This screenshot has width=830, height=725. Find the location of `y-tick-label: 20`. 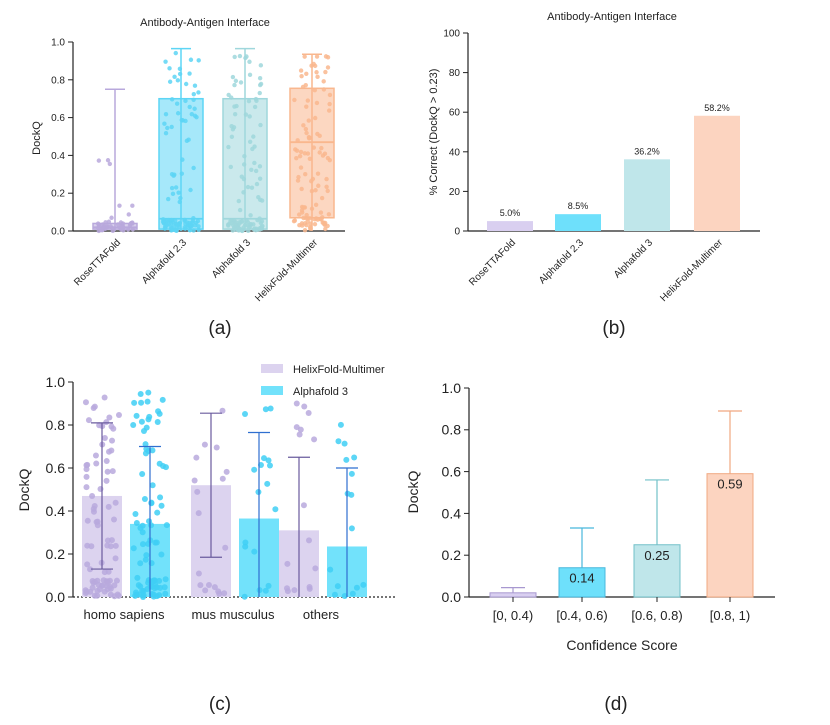

y-tick-label: 20 is located at coordinates (455, 192).